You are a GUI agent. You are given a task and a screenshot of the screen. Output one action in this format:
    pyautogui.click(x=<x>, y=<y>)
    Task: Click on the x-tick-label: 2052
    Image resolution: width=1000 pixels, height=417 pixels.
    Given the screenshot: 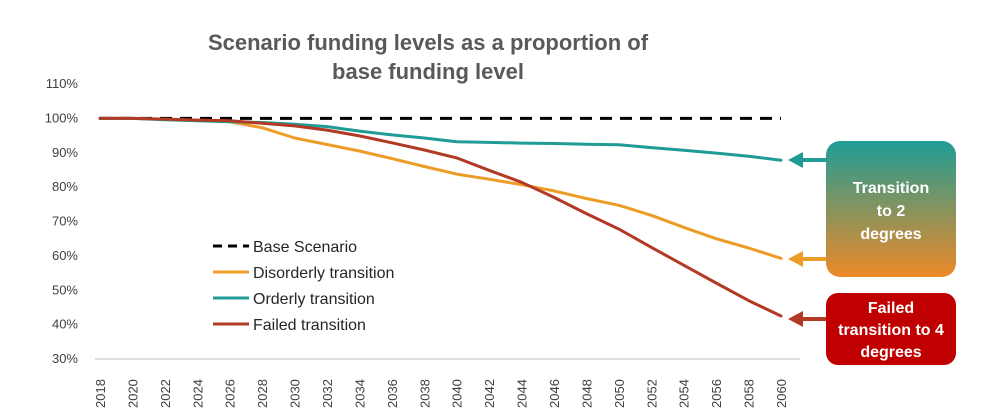 What is the action you would take?
    pyautogui.click(x=651, y=393)
    